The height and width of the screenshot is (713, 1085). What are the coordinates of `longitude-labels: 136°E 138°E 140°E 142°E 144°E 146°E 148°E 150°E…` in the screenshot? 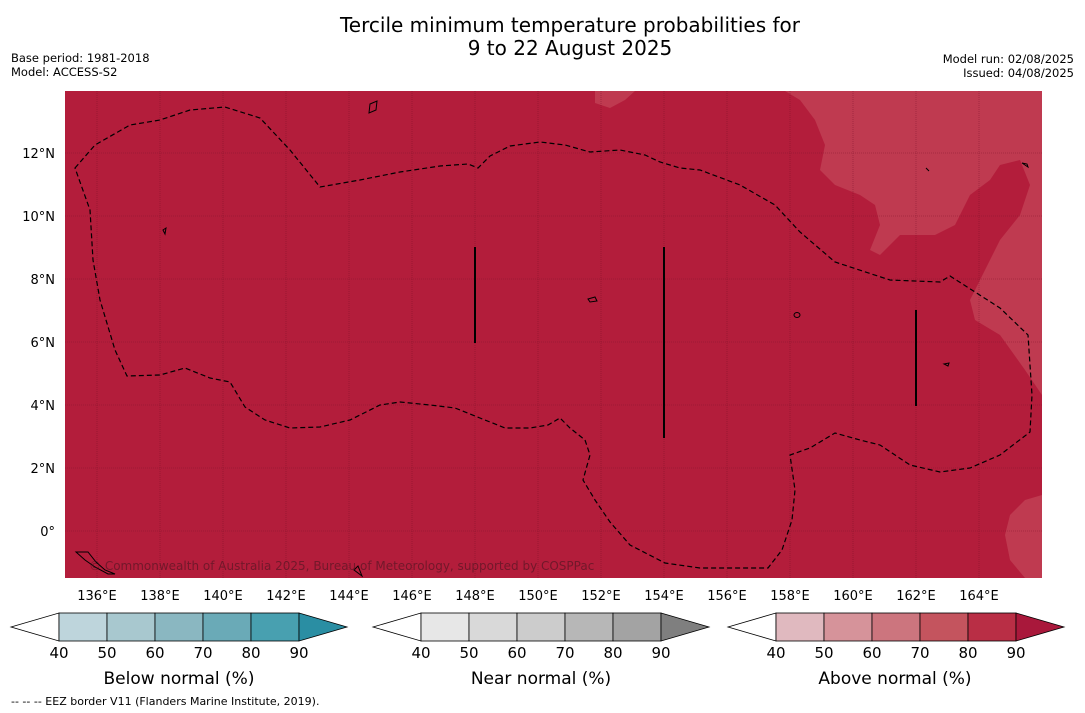 It's located at (538, 596).